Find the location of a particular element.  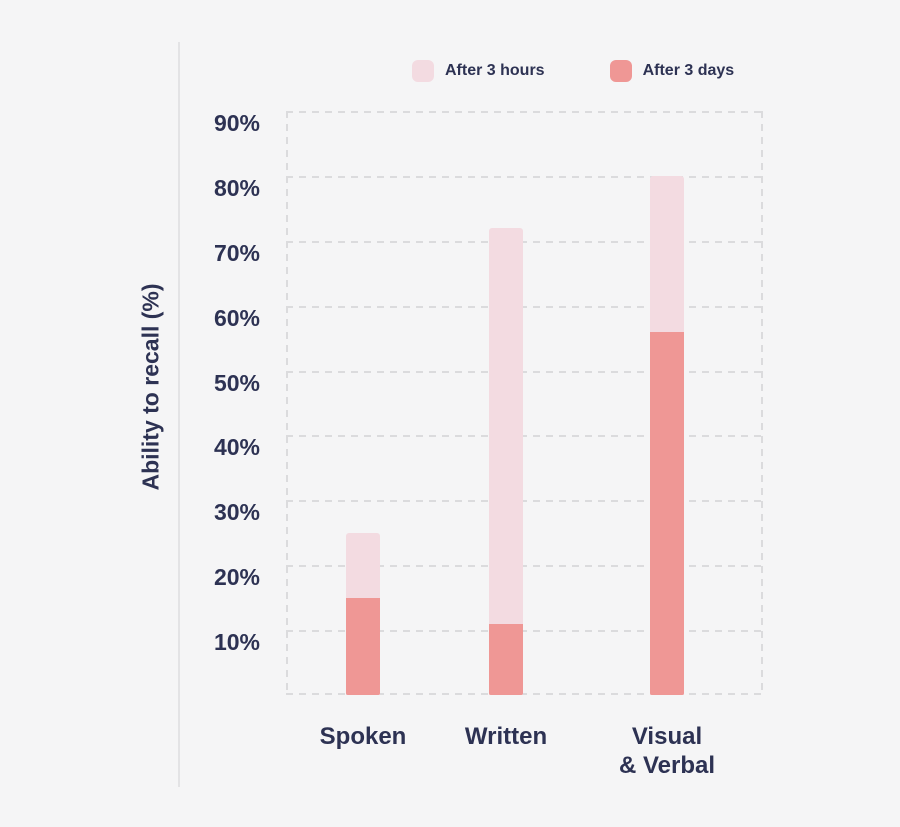

plot-border-right is located at coordinates (762, 403).